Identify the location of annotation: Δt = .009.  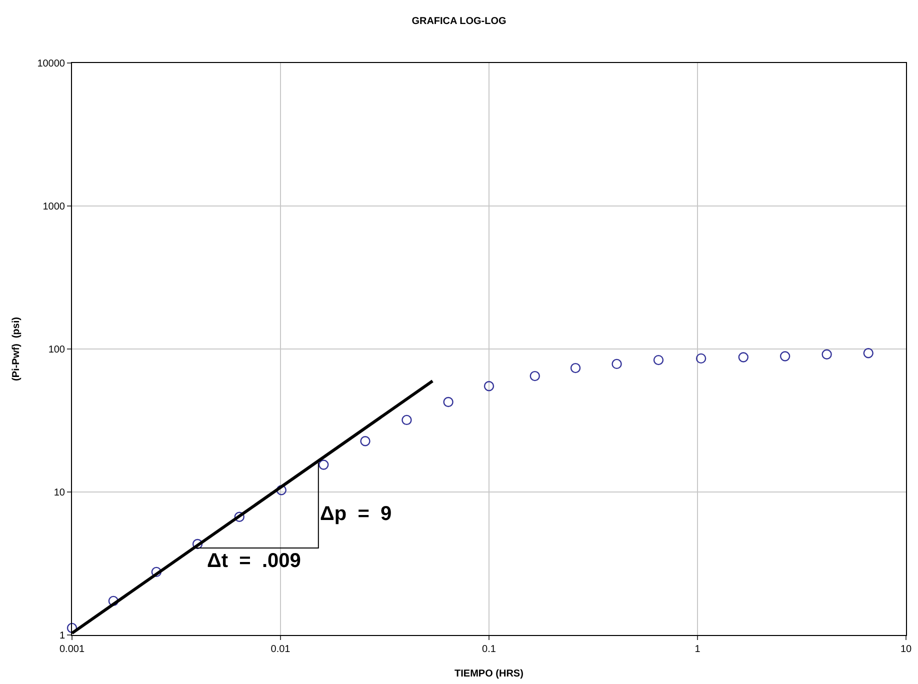
(254, 561).